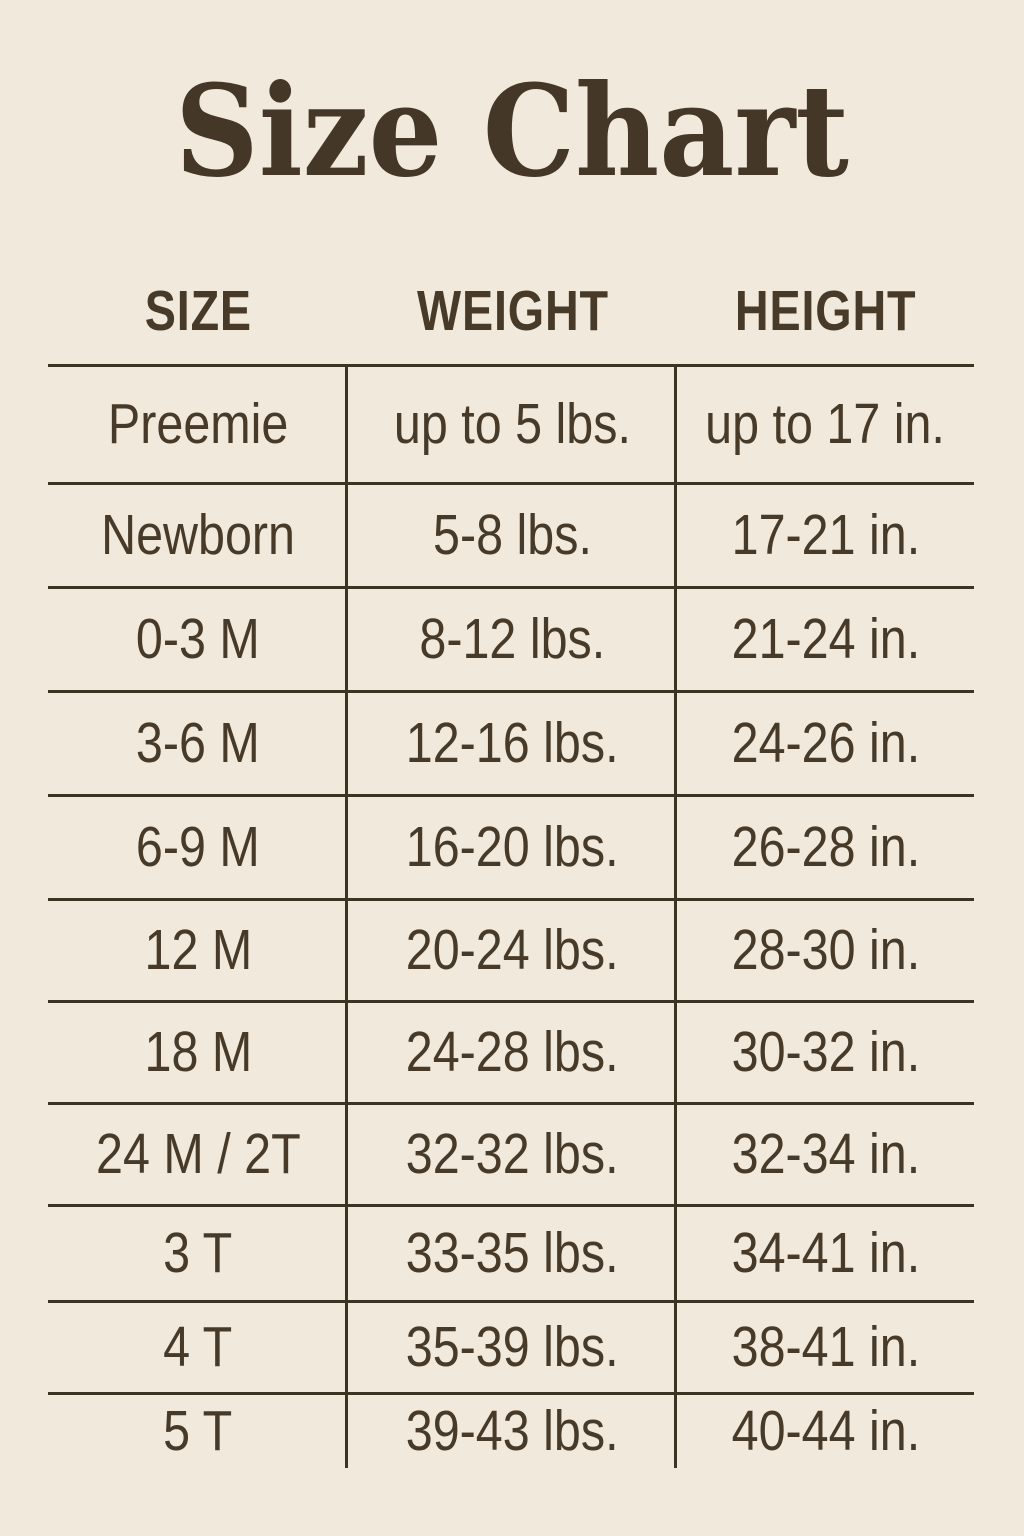 This screenshot has height=1536, width=1024. I want to click on height-cell: 34-41 in., so click(825, 1253).